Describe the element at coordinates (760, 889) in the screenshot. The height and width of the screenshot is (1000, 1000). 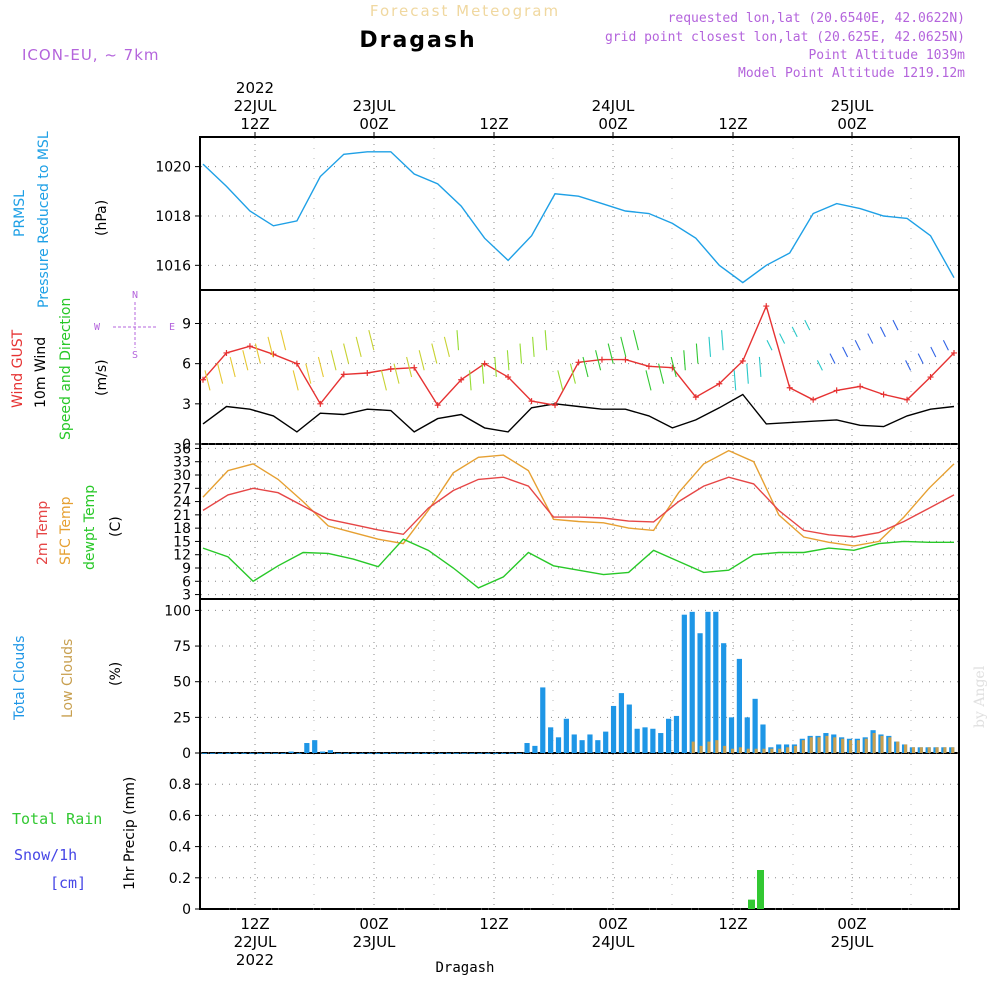
I see `rain-bar` at that location.